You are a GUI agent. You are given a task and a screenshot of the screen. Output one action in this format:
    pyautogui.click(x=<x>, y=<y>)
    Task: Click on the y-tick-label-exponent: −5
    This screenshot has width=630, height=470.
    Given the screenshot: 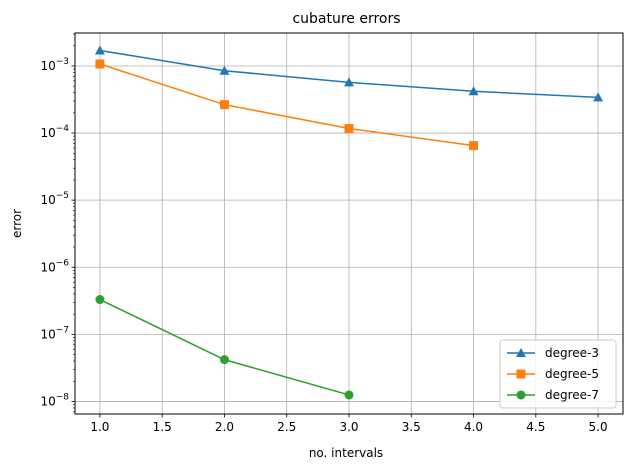 What is the action you would take?
    pyautogui.click(x=62, y=196)
    